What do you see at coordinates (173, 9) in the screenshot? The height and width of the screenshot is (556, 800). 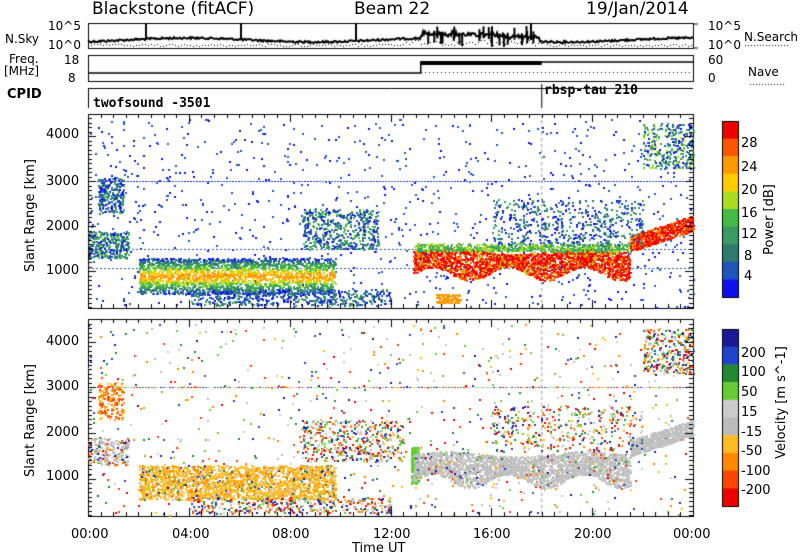 I see `station-title: Blackstone (fitACF)` at bounding box center [173, 9].